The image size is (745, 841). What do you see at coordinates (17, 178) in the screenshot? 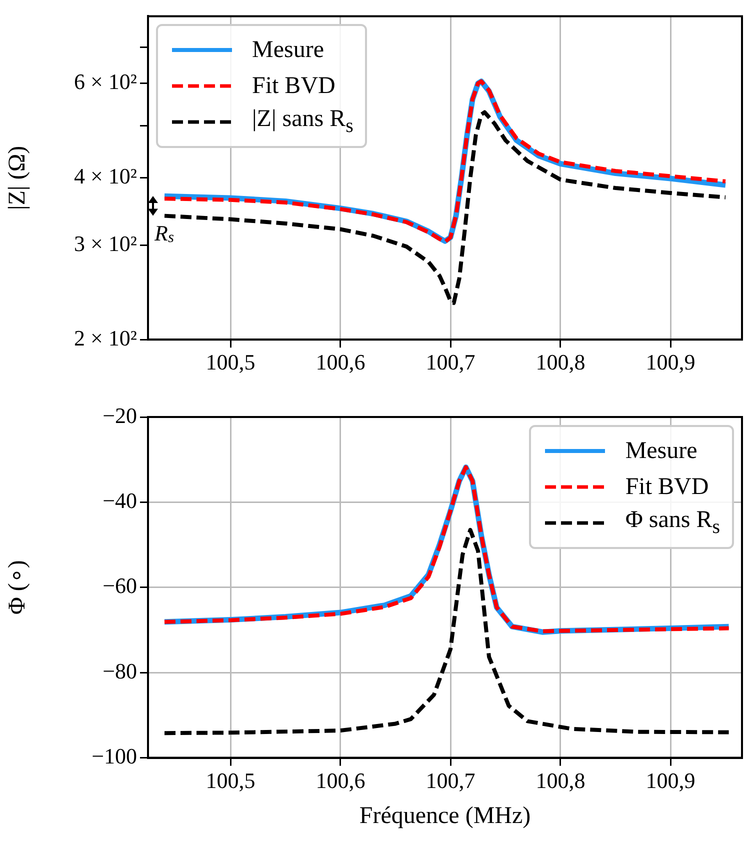
I see `y-axis-title: |Z| (Ω)` at bounding box center [17, 178].